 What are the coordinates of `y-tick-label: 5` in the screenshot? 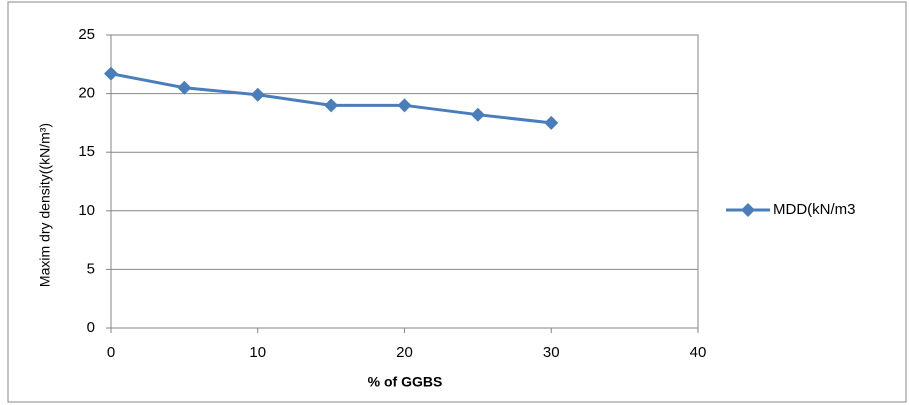 It's located at (91, 268).